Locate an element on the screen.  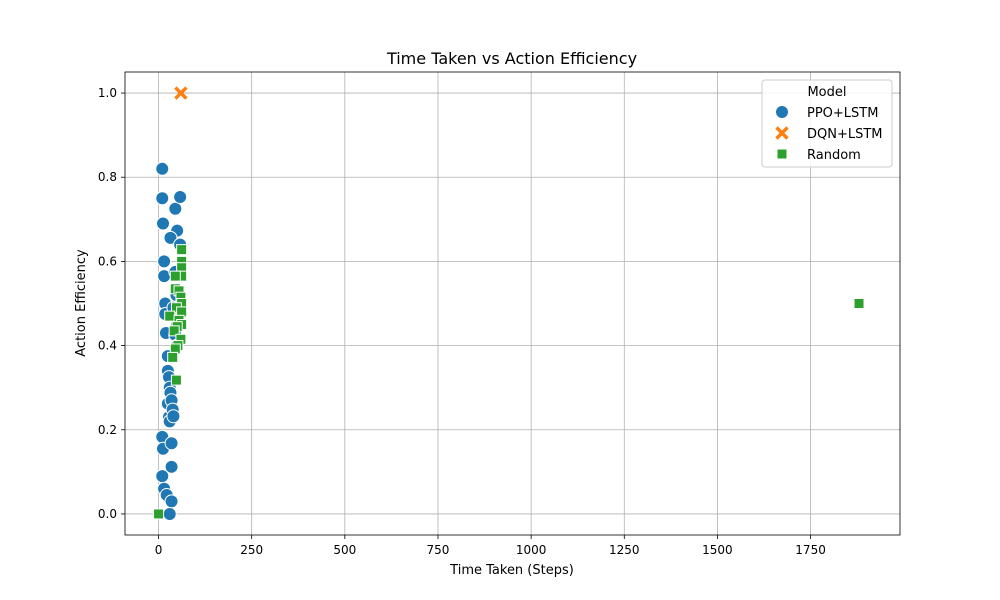
legend-box is located at coordinates (827, 123).